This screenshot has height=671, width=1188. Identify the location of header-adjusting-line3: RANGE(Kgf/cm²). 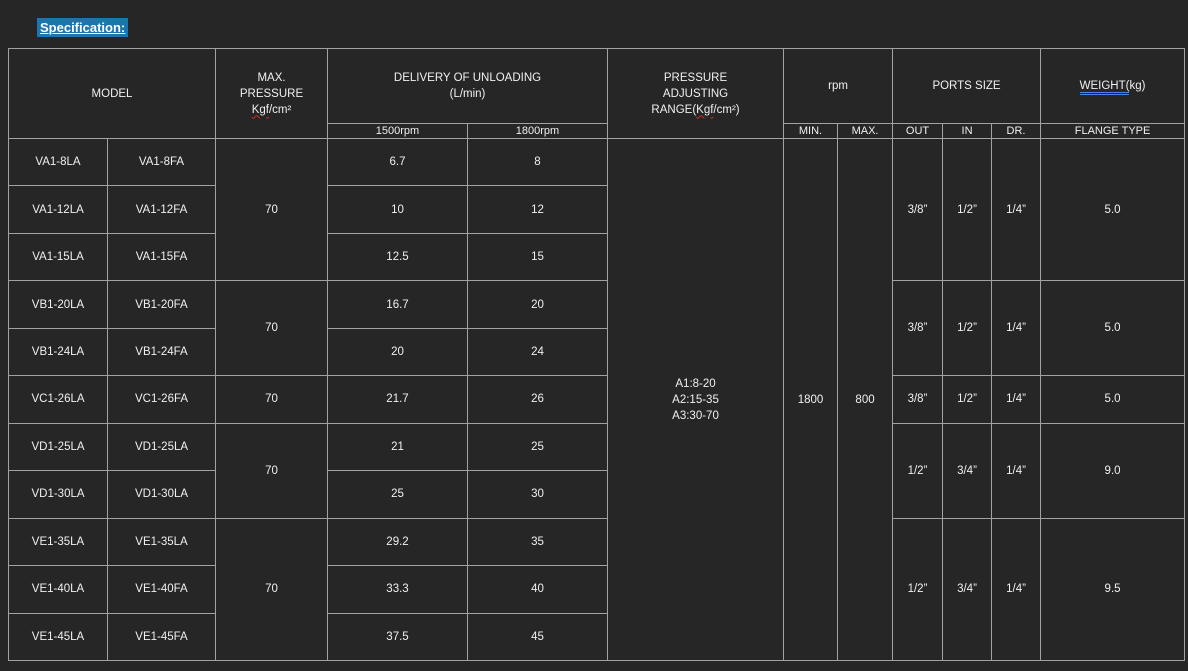
(695, 109).